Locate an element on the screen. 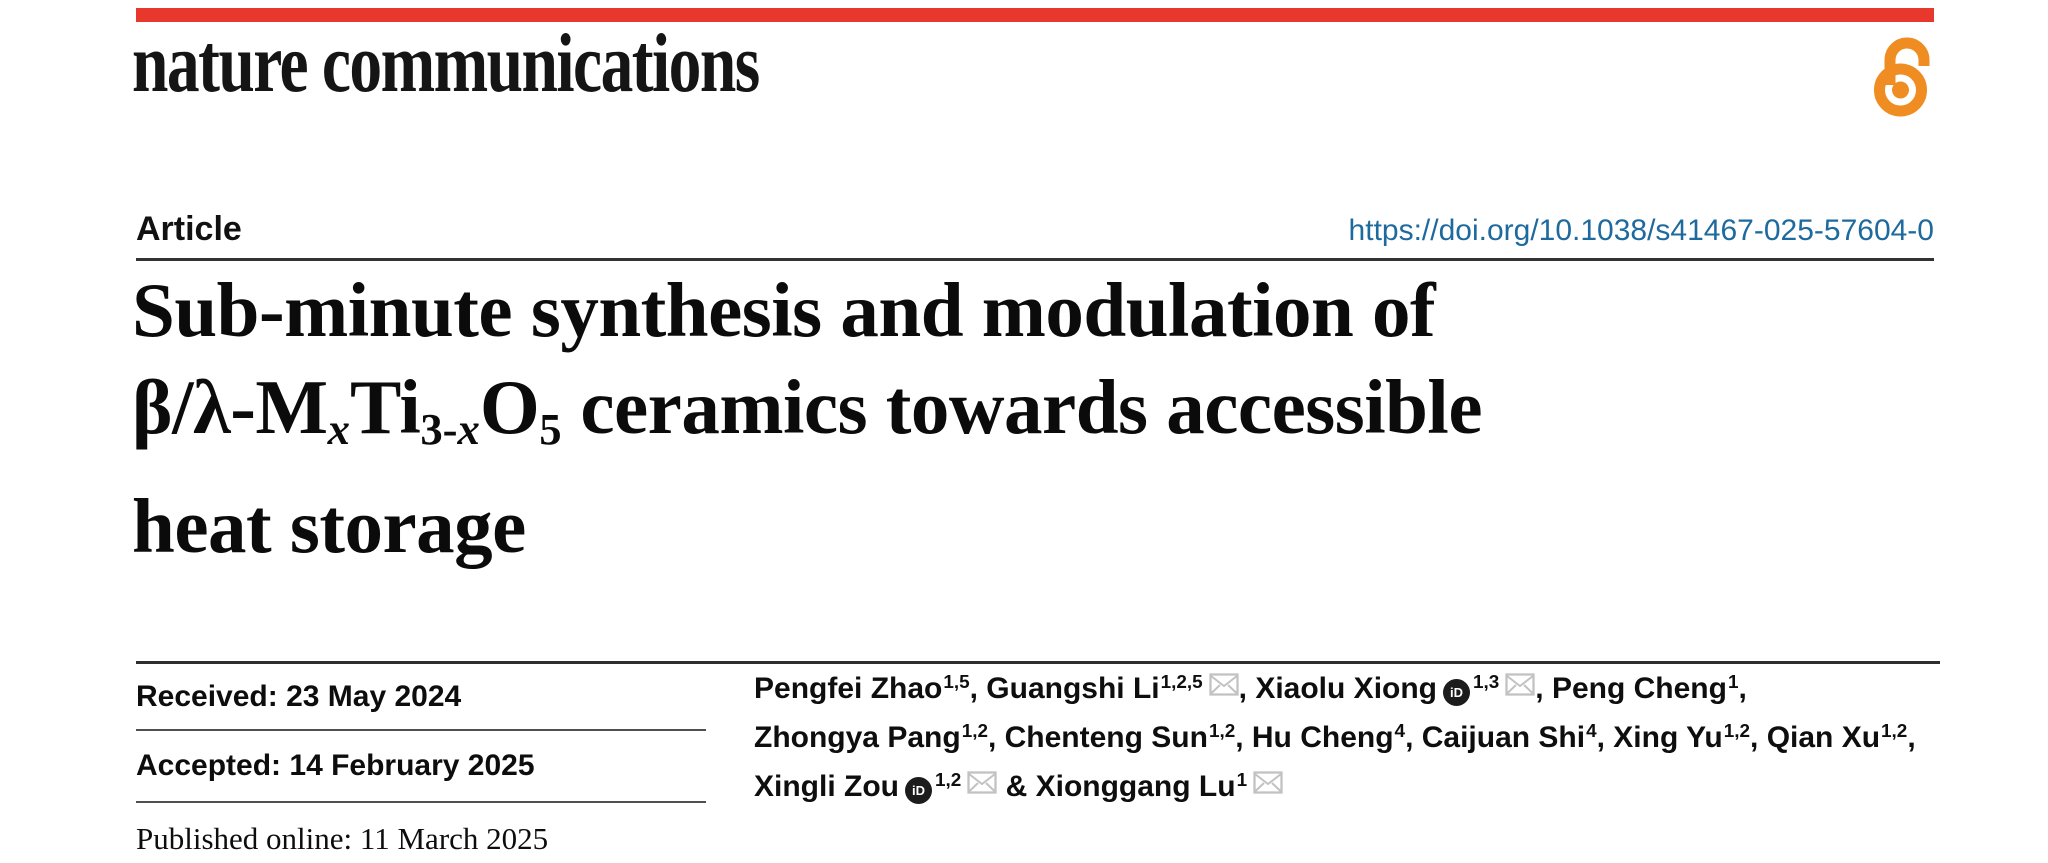 This screenshot has height=863, width=2048. header-rule is located at coordinates (1035, 259).